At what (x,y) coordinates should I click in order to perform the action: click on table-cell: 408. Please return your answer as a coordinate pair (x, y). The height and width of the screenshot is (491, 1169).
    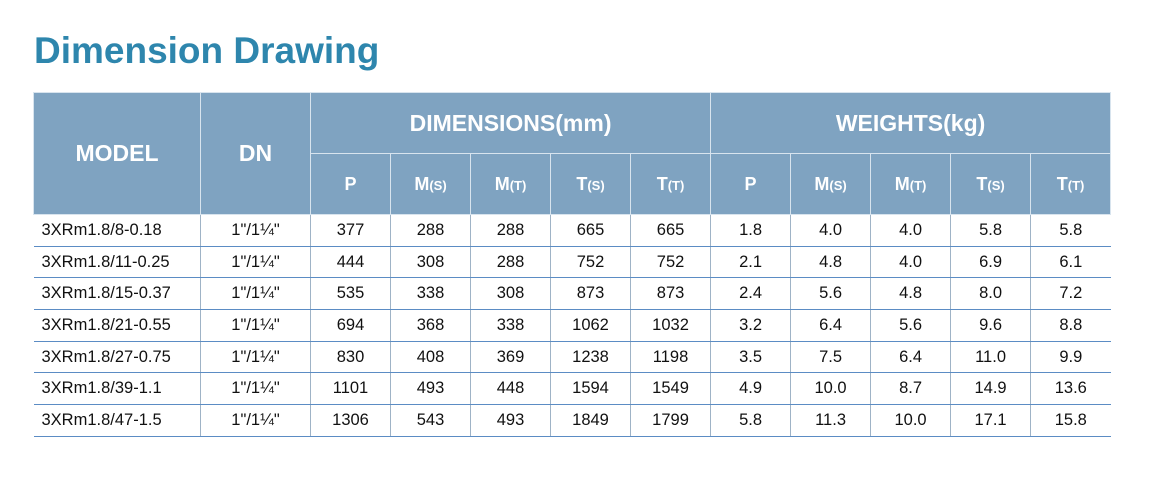
    Looking at the image, I should click on (430, 357).